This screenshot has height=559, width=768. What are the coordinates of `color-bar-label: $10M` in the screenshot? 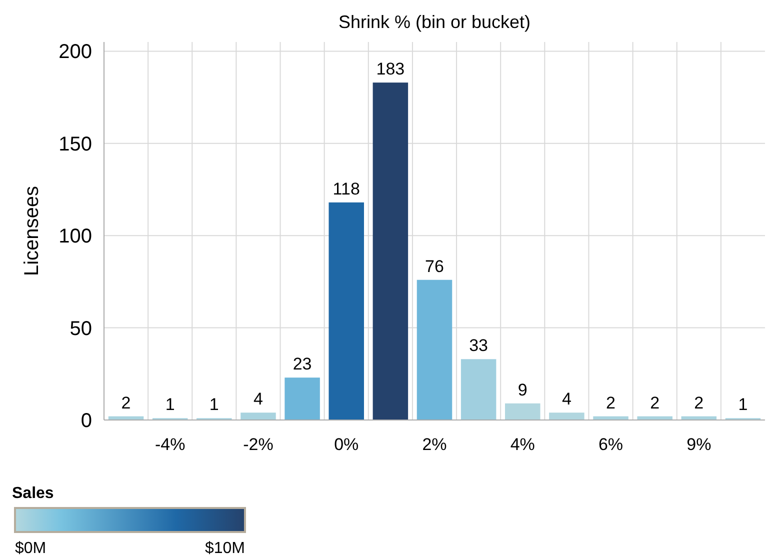 It's located at (224, 548).